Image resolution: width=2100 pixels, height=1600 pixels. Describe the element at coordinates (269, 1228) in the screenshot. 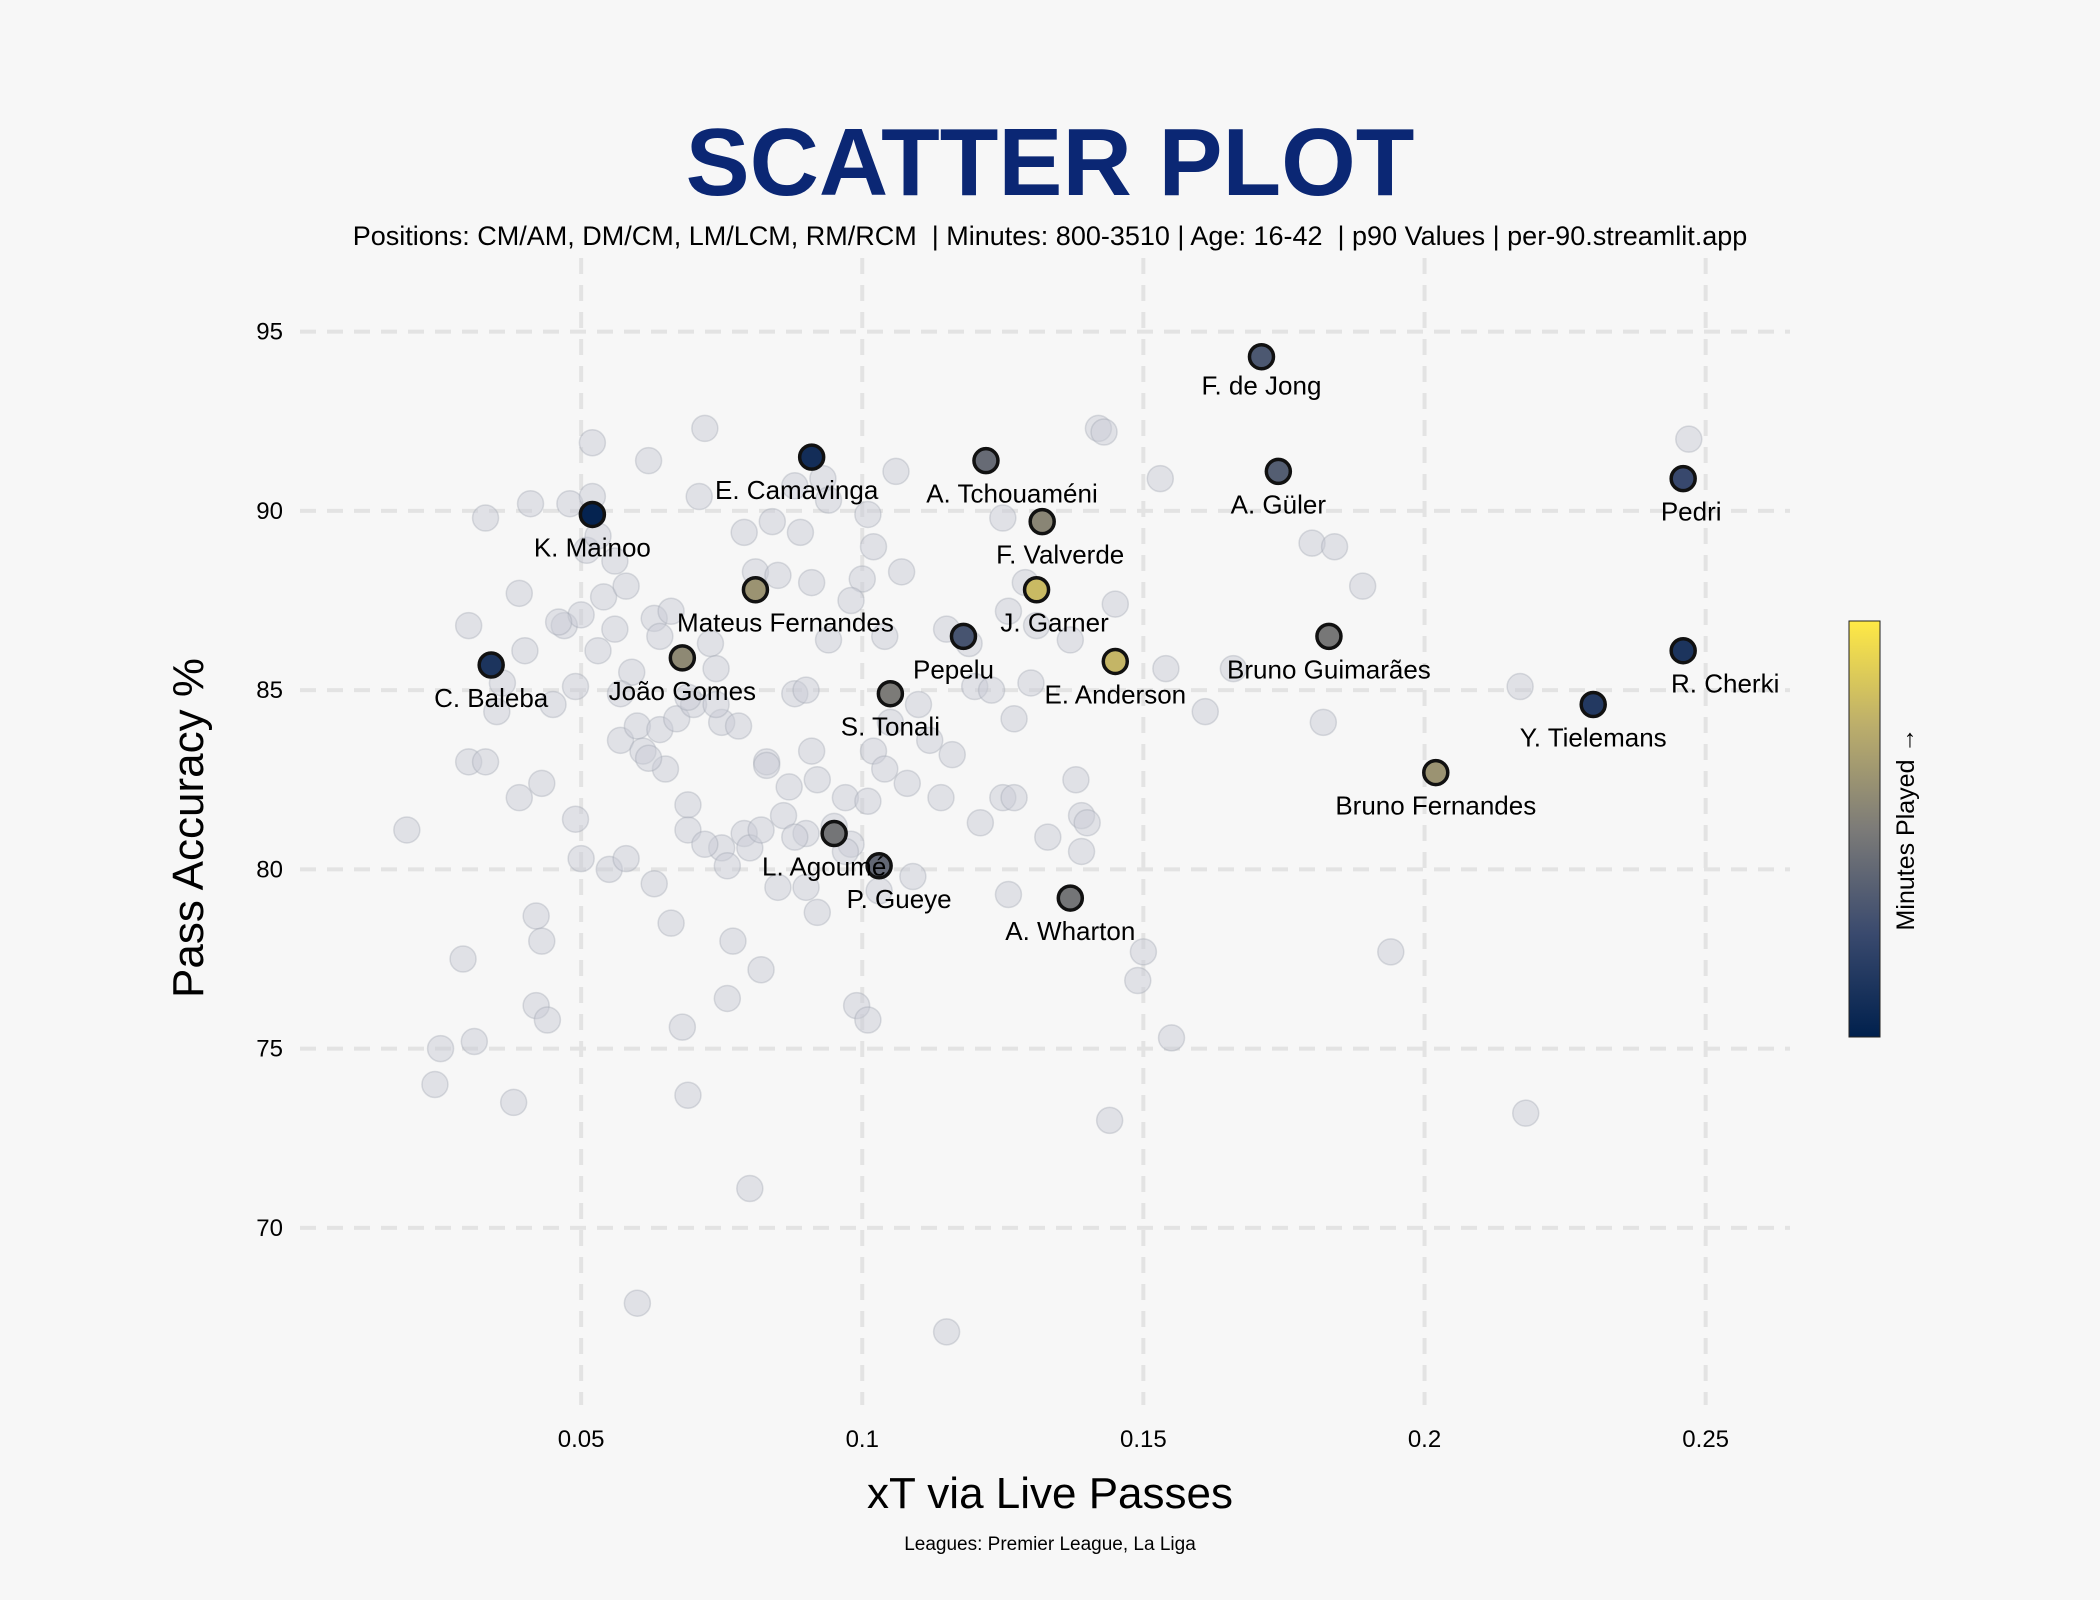

I see `y-tick-label: 70` at that location.